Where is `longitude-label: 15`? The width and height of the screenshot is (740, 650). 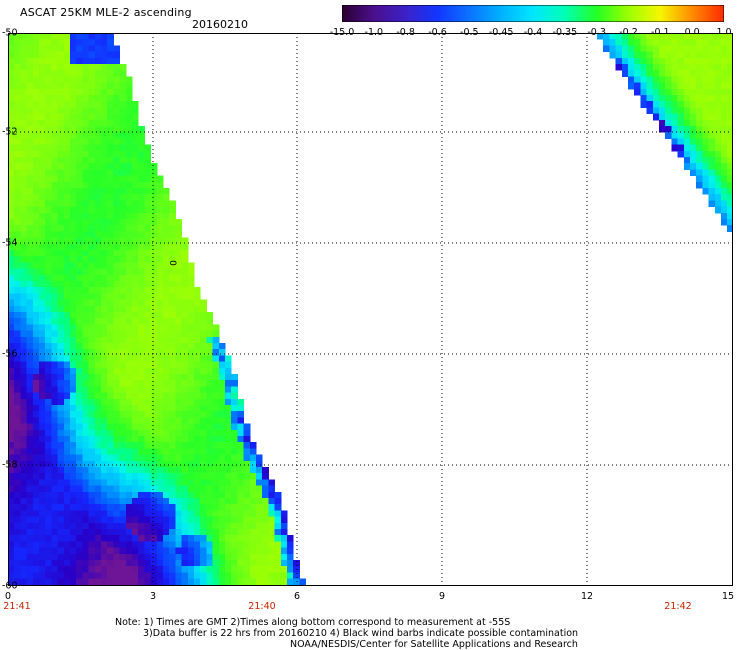
longitude-label: 15 is located at coordinates (728, 596).